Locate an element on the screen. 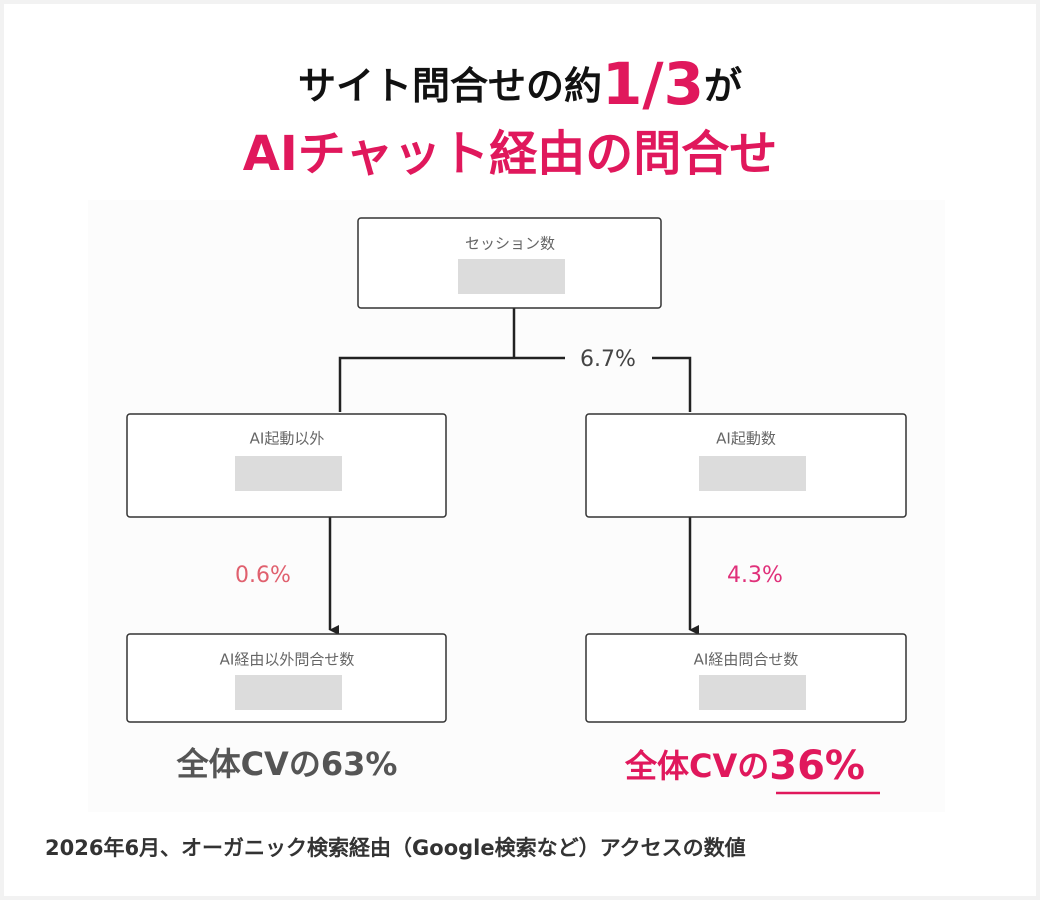  node: AI起動以外 is located at coordinates (286, 465).